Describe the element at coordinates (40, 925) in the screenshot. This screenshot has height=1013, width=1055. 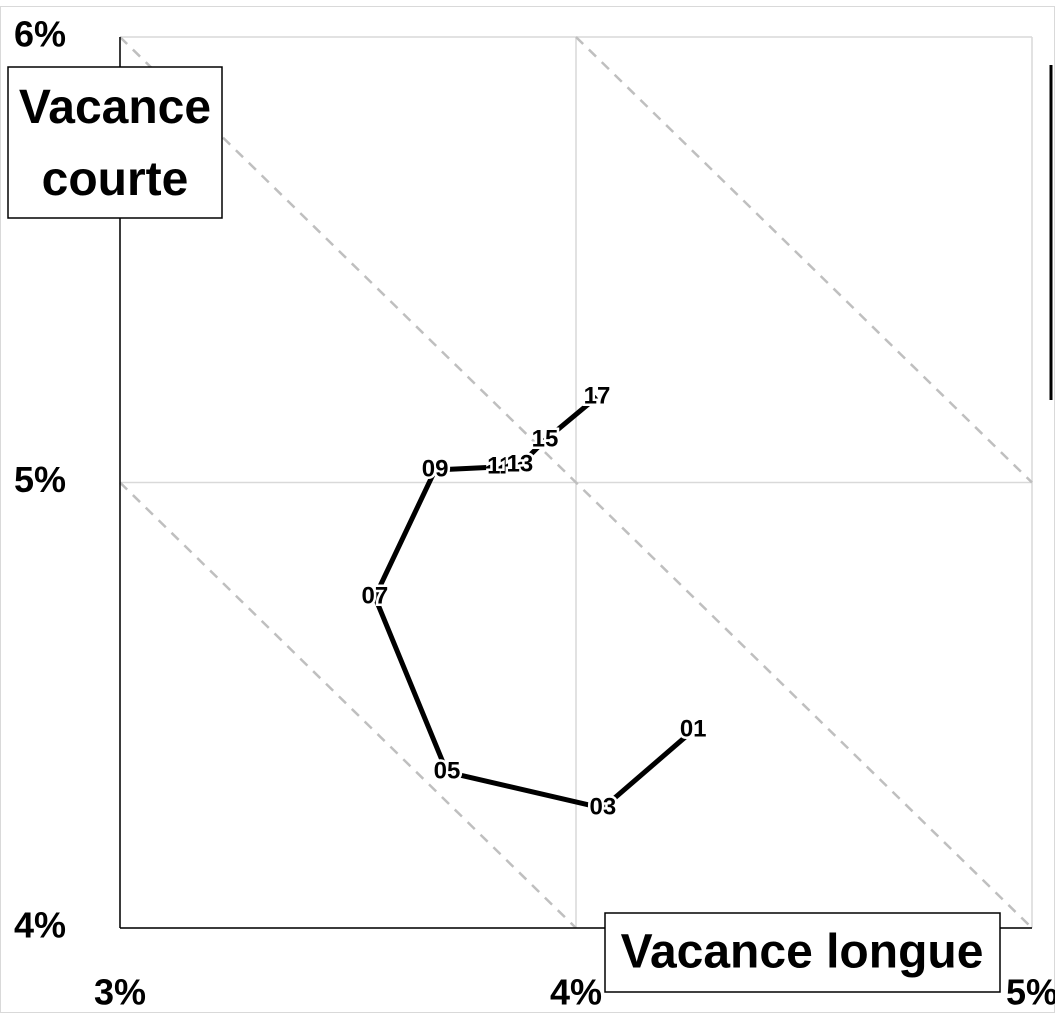
I see `y-tick-label: 4%` at that location.